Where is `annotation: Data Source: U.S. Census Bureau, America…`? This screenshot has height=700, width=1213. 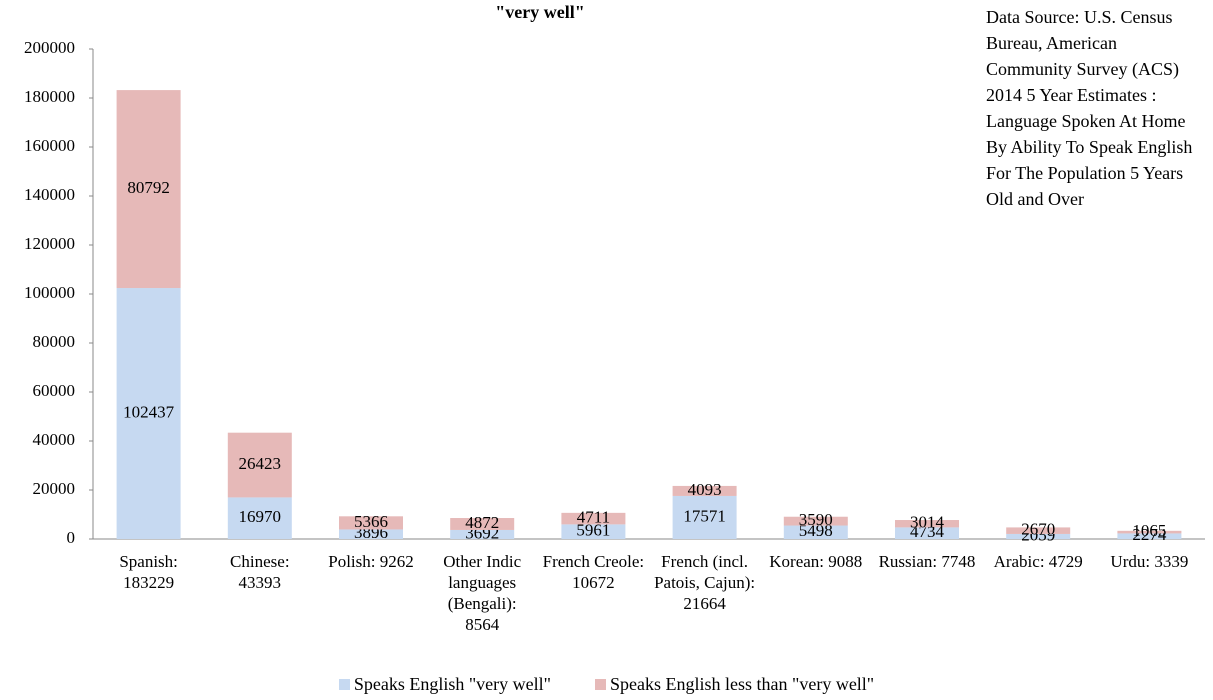
annotation: Data Source: U.S. Census Bureau, America… is located at coordinates (1089, 108).